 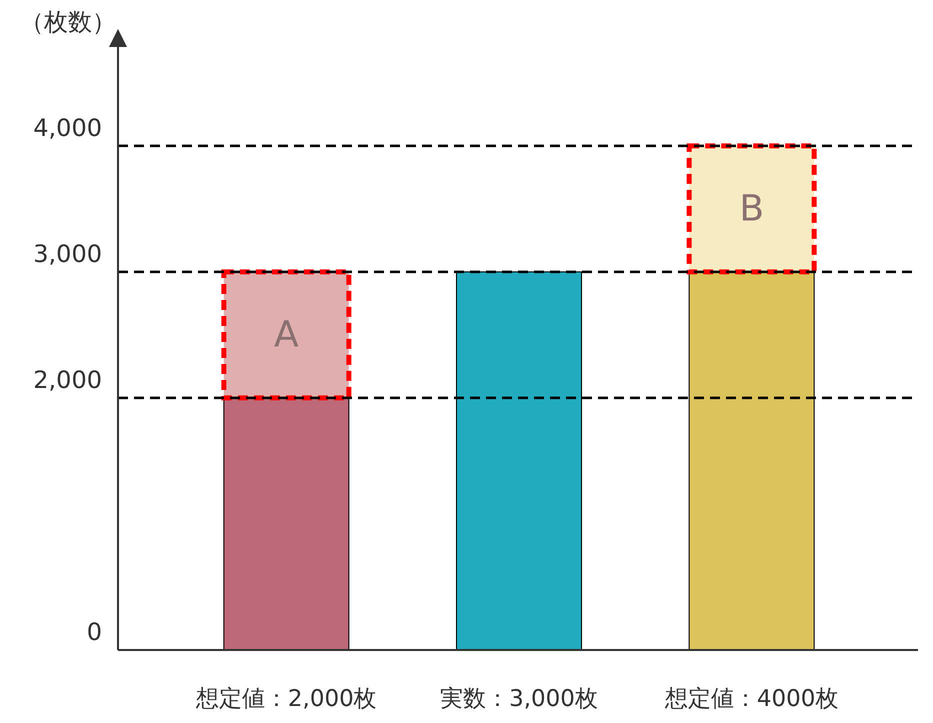 I want to click on y-tick-label: 4,000, so click(x=67, y=128).